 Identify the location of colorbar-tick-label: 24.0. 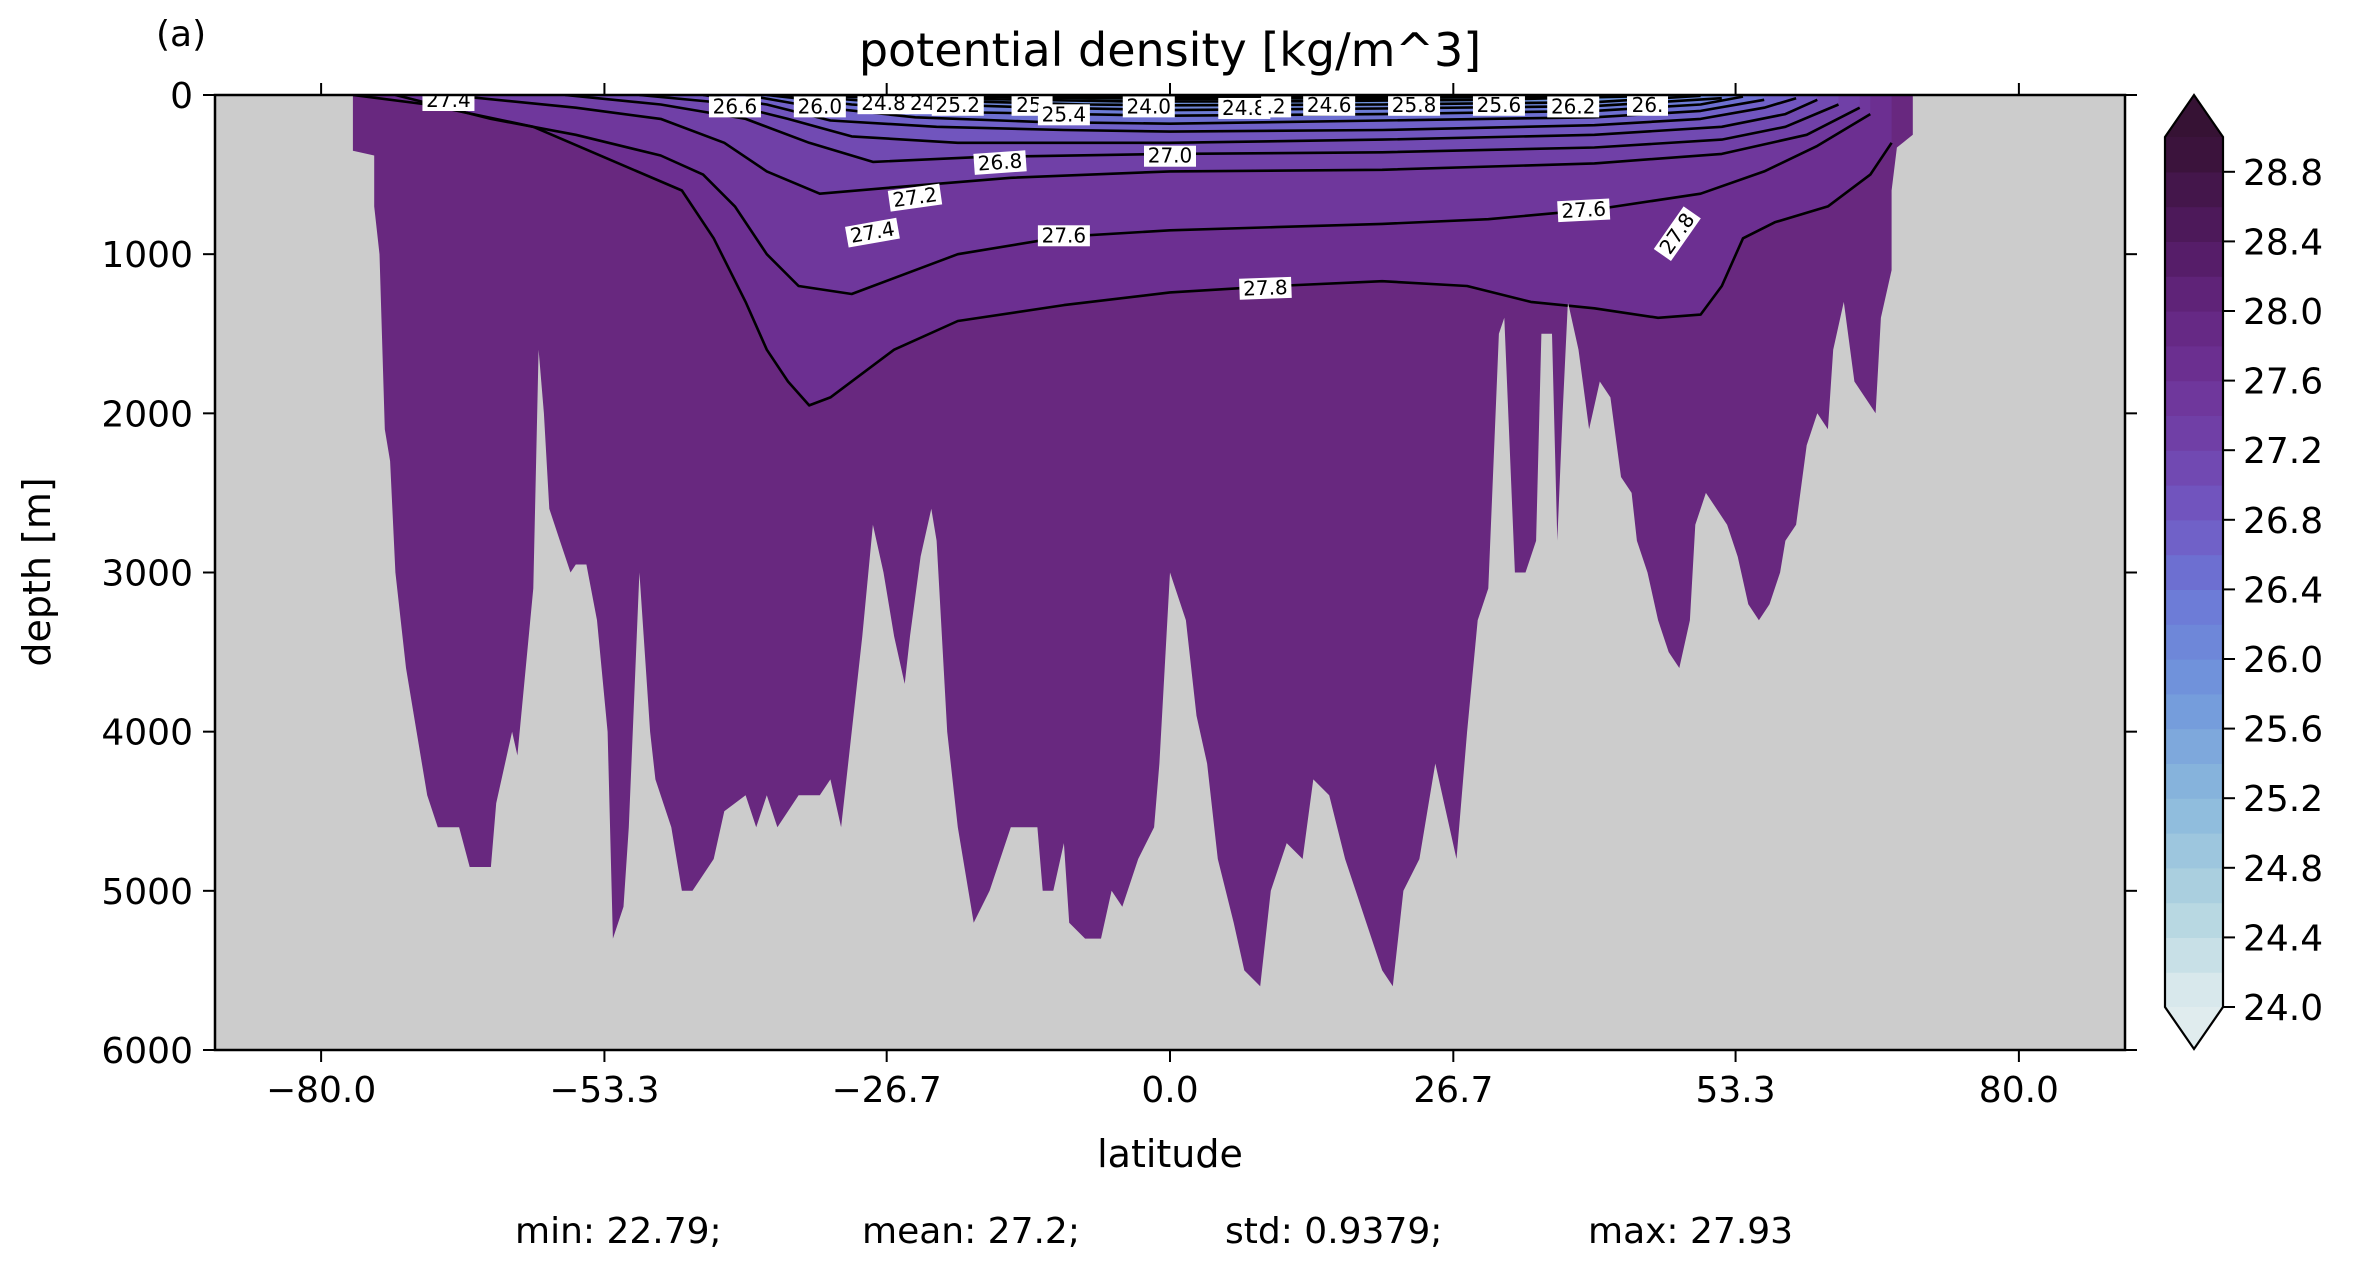
(2283, 1008).